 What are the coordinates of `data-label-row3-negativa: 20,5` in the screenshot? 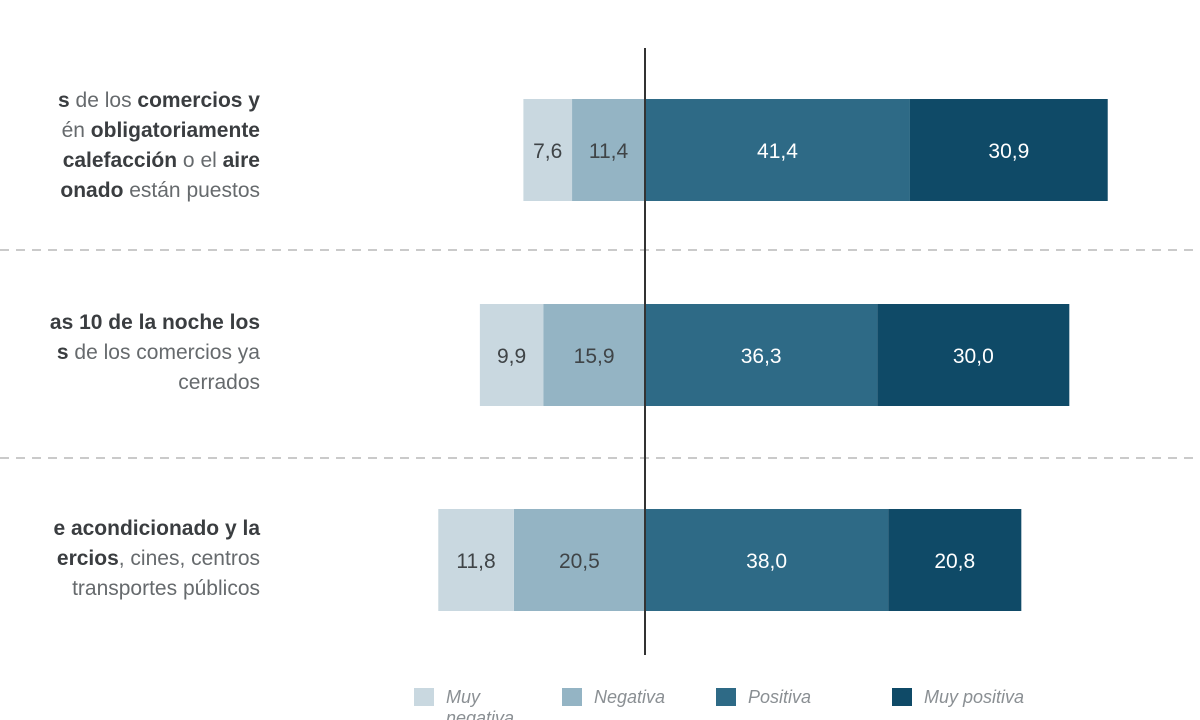 It's located at (579, 561).